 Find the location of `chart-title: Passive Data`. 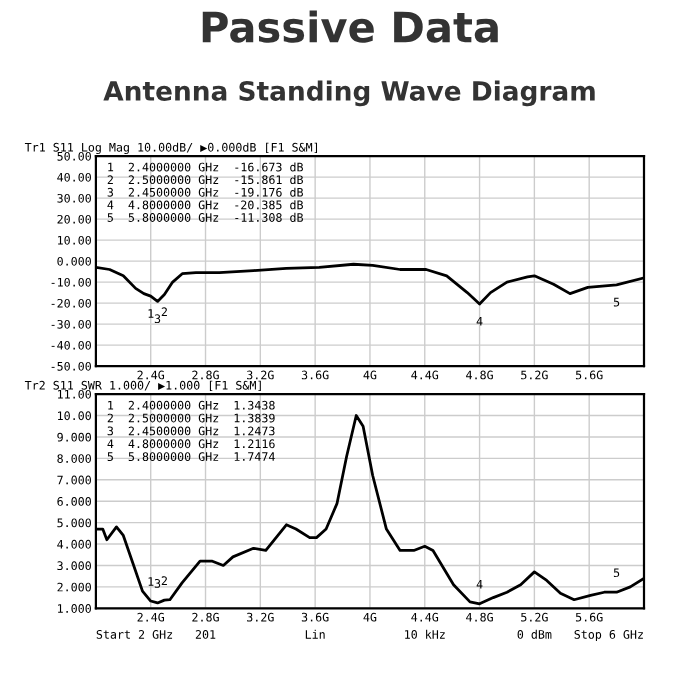

chart-title: Passive Data is located at coordinates (350, 26).